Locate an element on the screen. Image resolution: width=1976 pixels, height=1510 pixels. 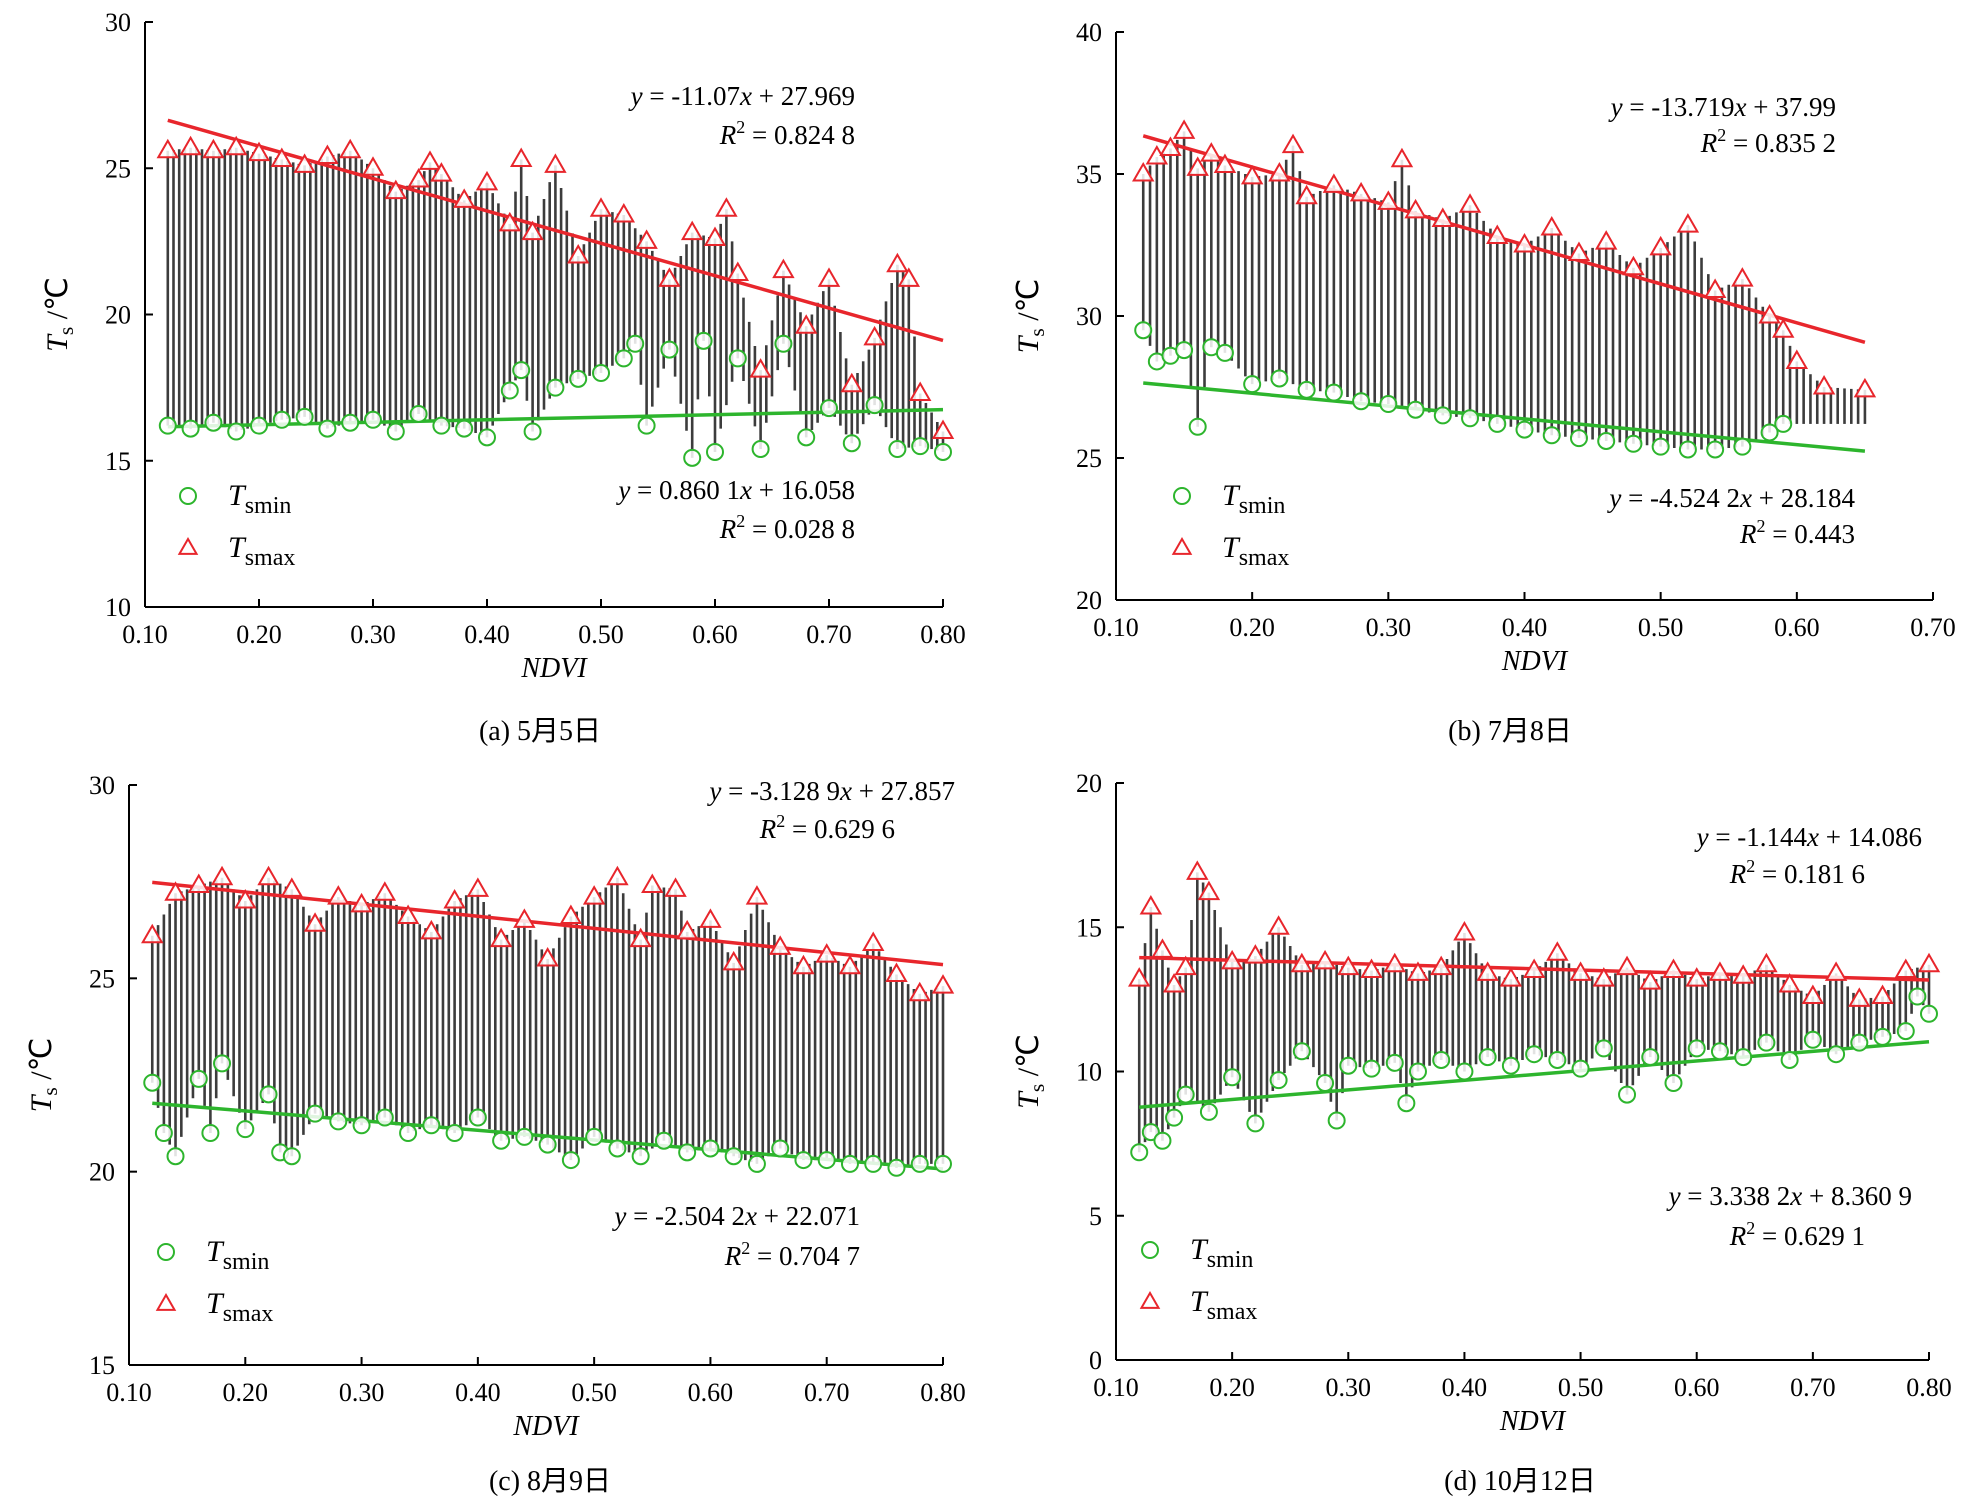
r2-tsmin: R2 = 0.704 7 is located at coordinates (792, 1254).